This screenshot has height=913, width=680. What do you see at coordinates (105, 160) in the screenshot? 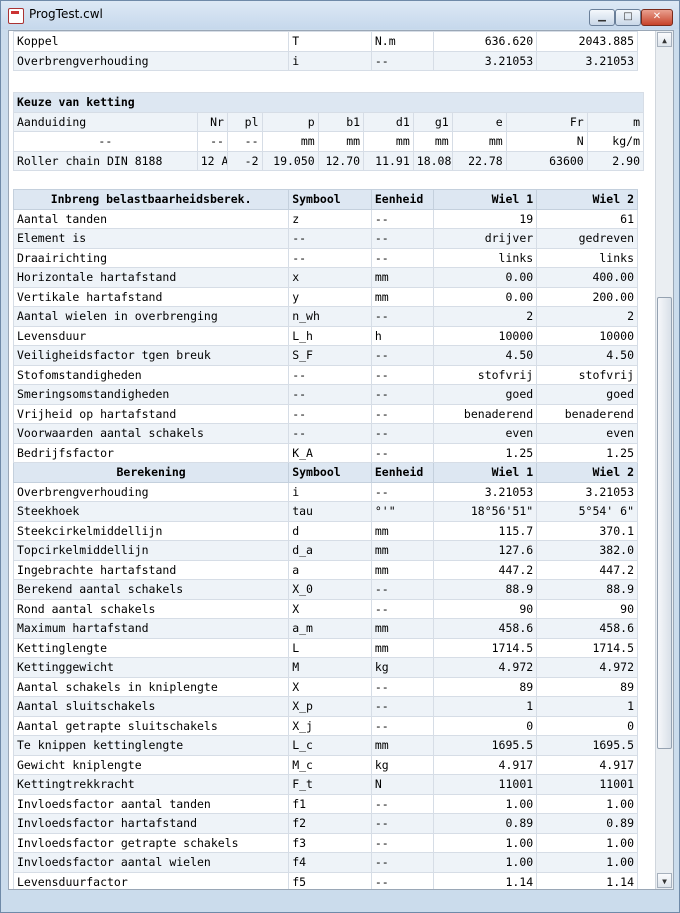
I see `chain-value-cell: Roller chain DIN 8188` at bounding box center [105, 160].